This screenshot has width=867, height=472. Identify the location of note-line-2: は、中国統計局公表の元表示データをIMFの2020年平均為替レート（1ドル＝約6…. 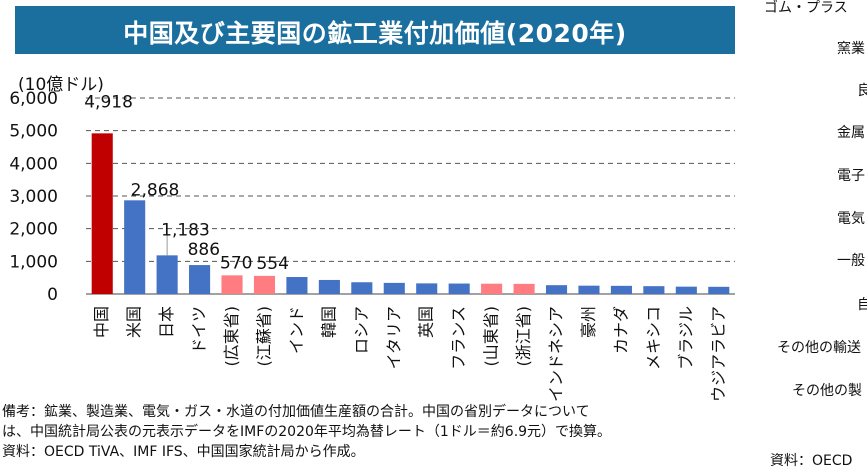
(307, 432).